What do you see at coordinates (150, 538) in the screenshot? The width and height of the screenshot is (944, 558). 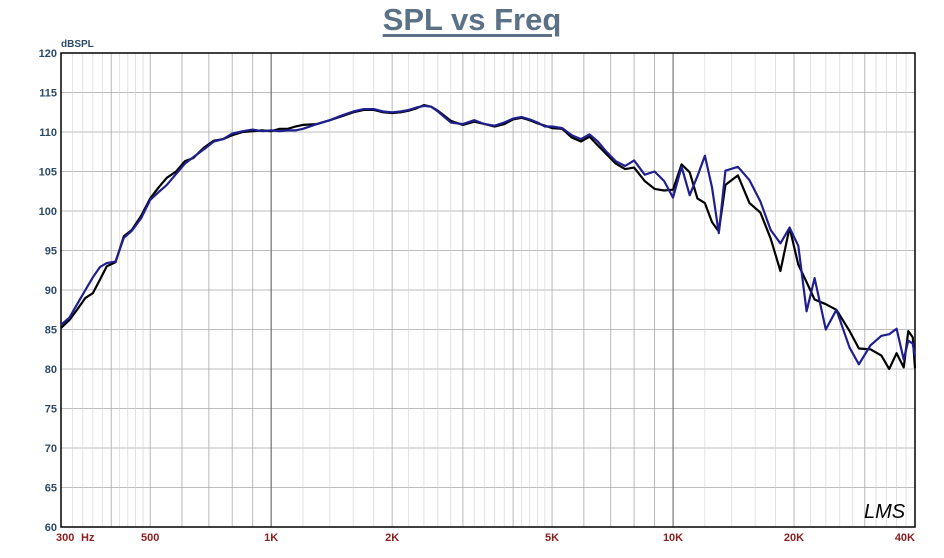 I see `x-tick-label: 500` at bounding box center [150, 538].